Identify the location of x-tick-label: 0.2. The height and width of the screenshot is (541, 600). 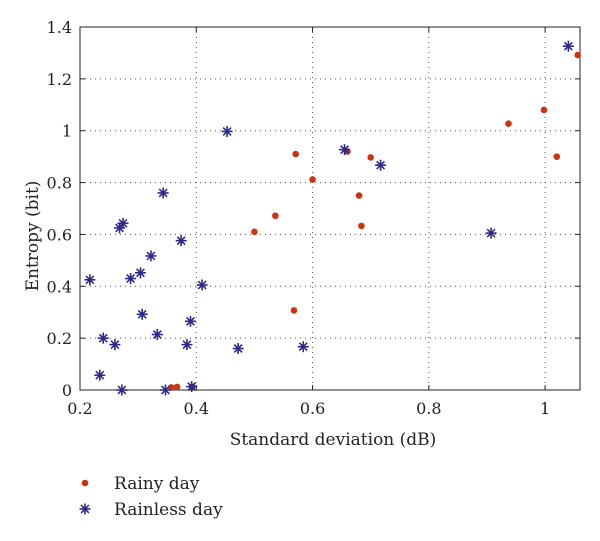
(79, 408).